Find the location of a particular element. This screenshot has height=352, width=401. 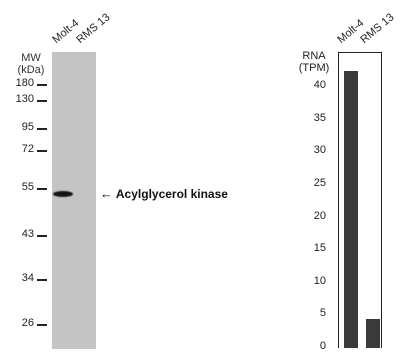

mw-axis-title: MW (kDa) is located at coordinates (31, 64).